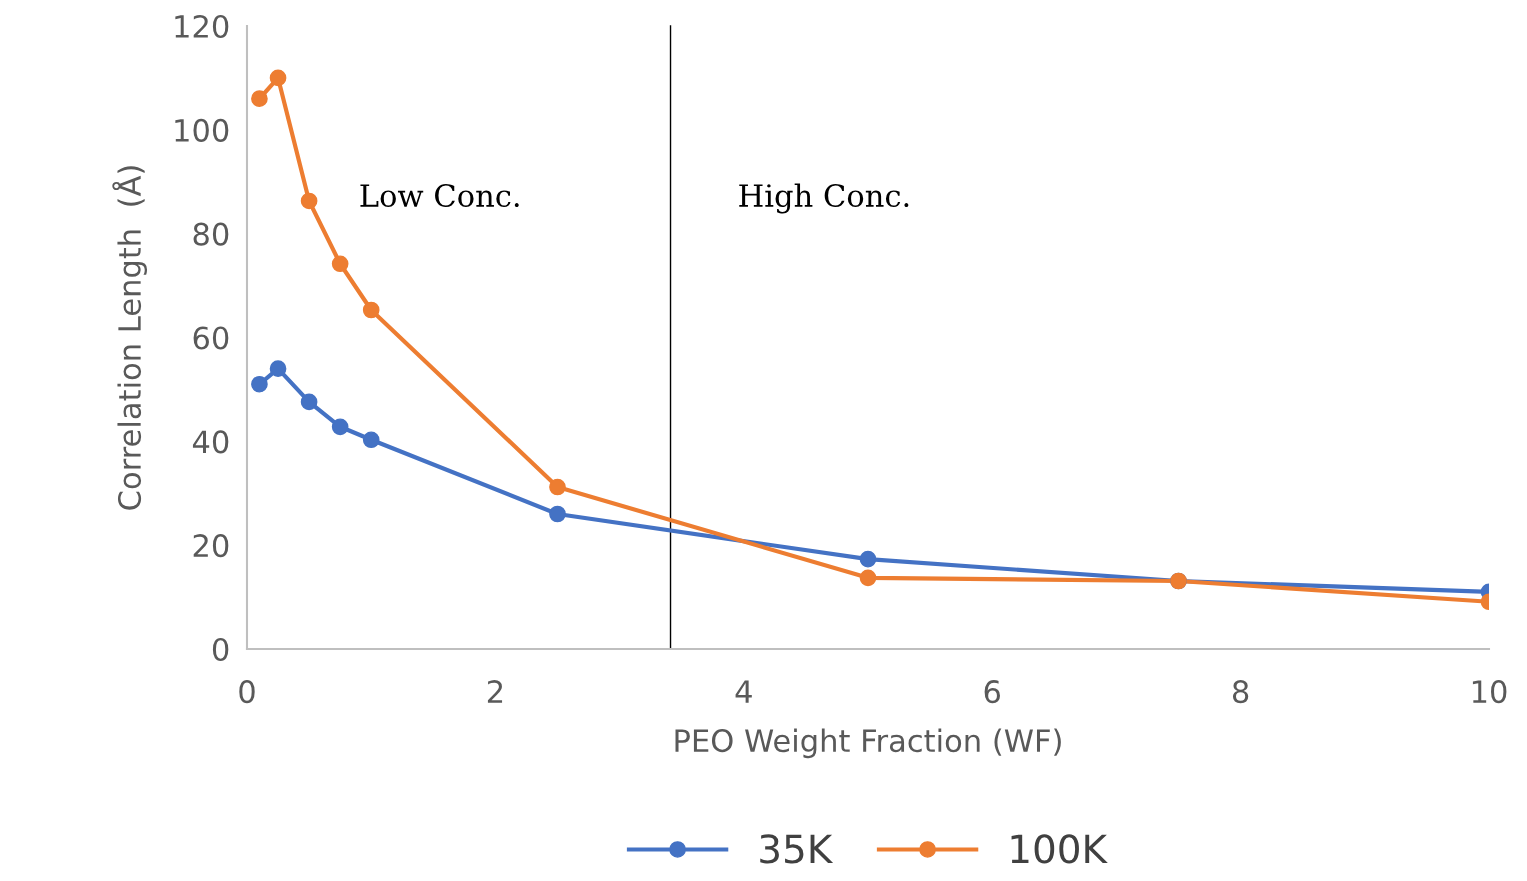 The image size is (1527, 881). What do you see at coordinates (824, 198) in the screenshot?
I see `annotation: High Conc.` at bounding box center [824, 198].